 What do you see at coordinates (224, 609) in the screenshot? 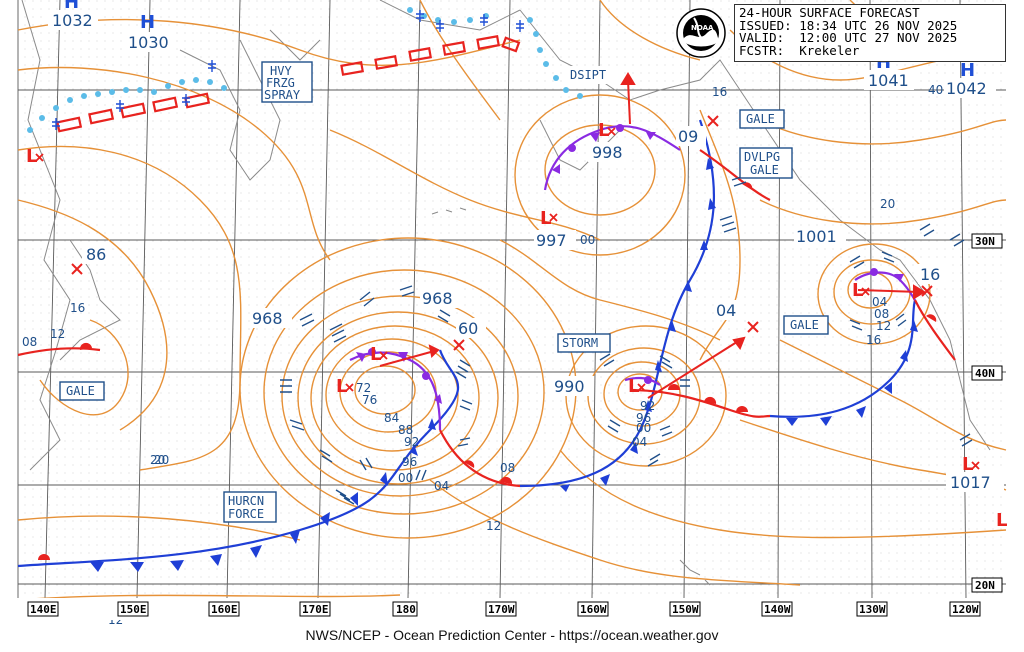
I see `lon-label: 160E` at bounding box center [224, 609].